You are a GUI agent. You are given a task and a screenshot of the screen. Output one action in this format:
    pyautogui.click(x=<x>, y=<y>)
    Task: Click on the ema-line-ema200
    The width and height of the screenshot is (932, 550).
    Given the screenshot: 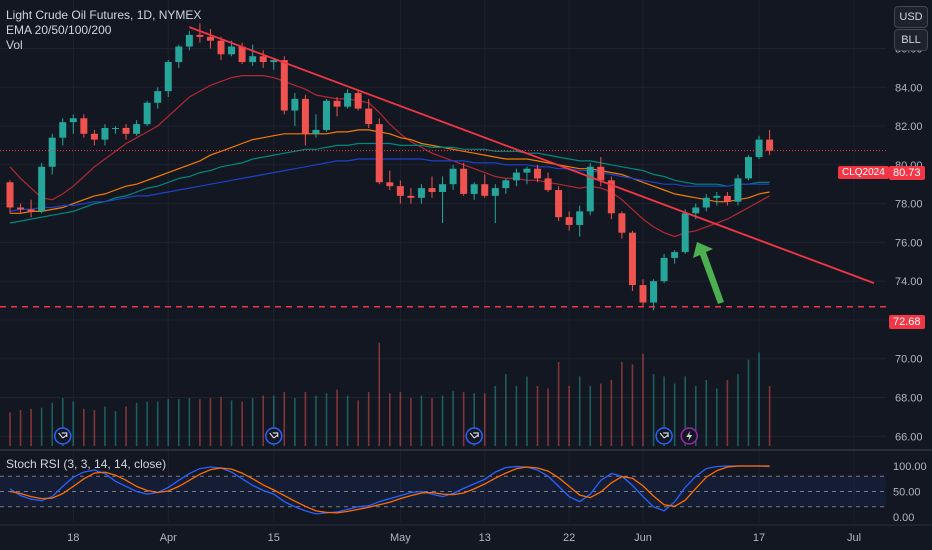 What is the action you would take?
    pyautogui.click(x=389, y=185)
    